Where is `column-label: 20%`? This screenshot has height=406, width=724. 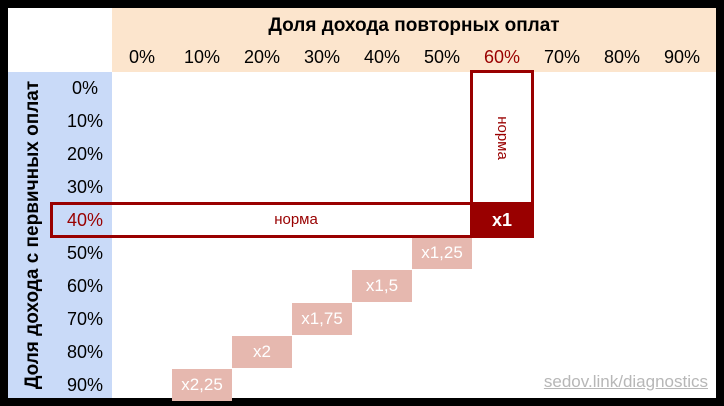
column-label: 20% is located at coordinates (262, 57).